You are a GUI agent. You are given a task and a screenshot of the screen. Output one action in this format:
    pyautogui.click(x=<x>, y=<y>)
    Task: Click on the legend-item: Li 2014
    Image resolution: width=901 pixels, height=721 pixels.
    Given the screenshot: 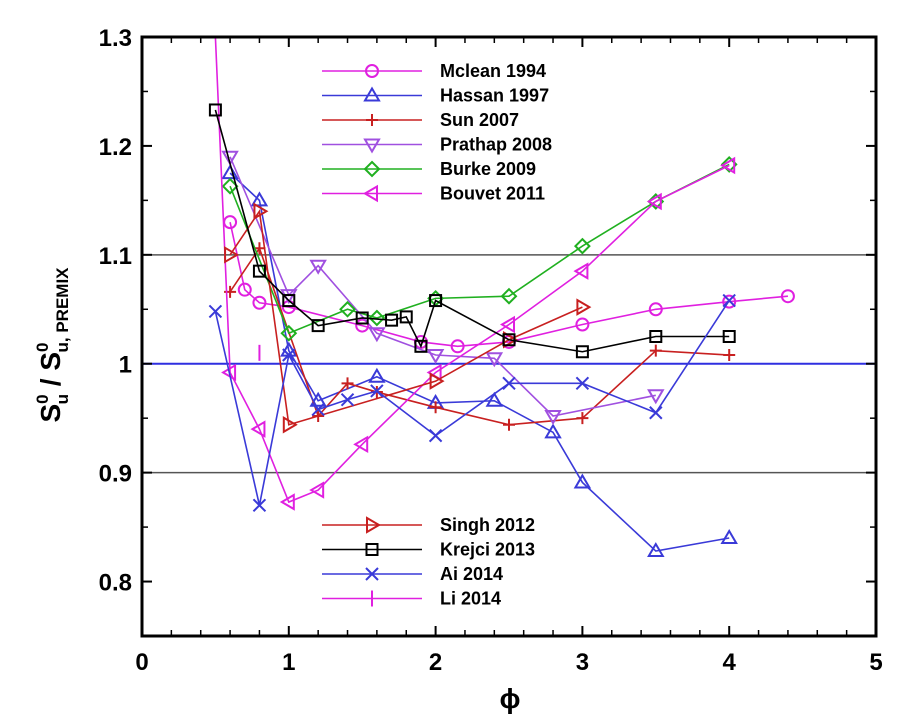 What is the action you would take?
    pyautogui.click(x=411, y=599)
    